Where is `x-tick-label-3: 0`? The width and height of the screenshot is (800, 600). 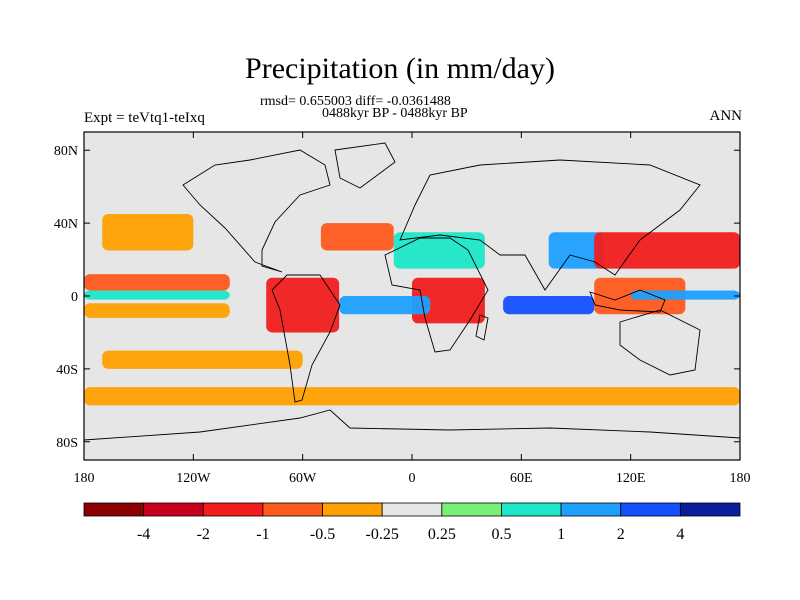 x-tick-label-3: 0 is located at coordinates (412, 478).